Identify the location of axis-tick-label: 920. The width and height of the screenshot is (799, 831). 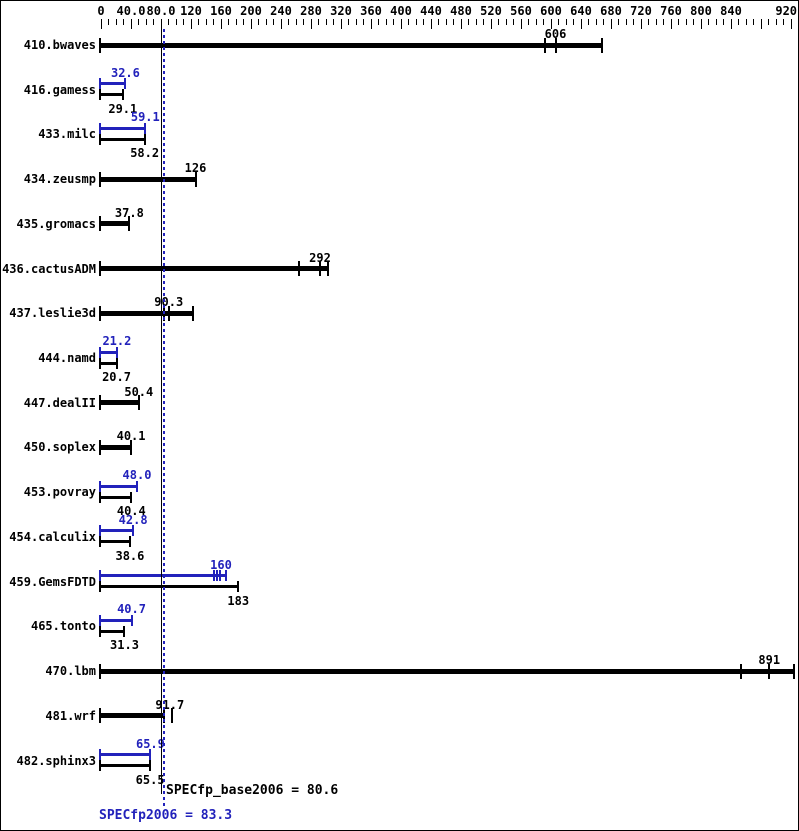
(786, 11).